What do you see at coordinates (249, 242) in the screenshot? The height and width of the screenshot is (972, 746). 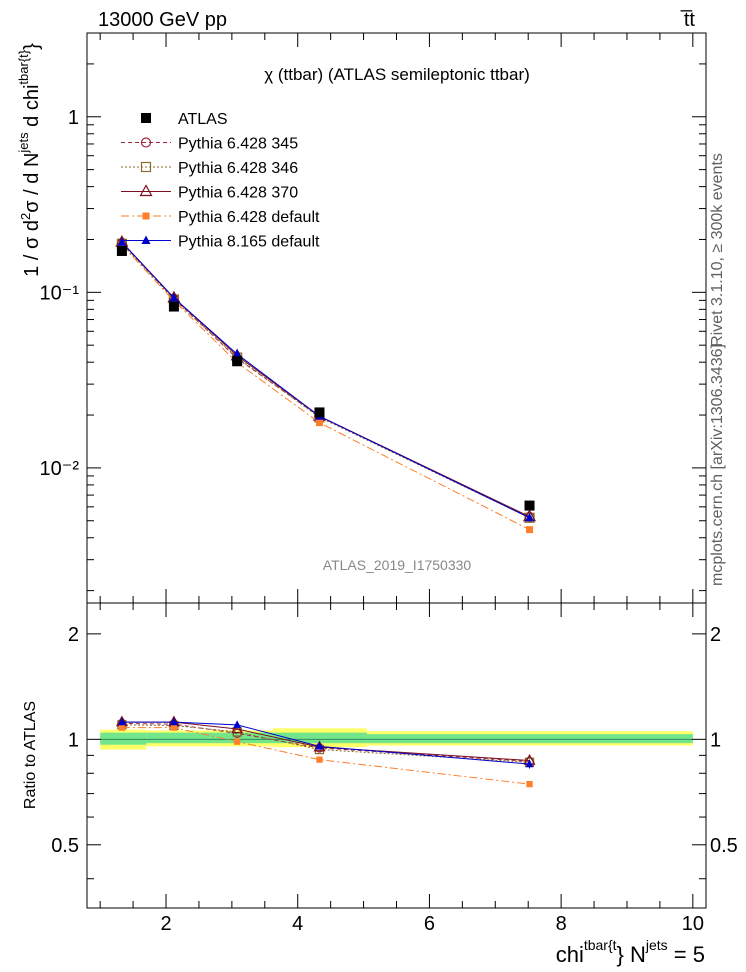 I see `legend-label-p8: Pythia 8.165 default` at bounding box center [249, 242].